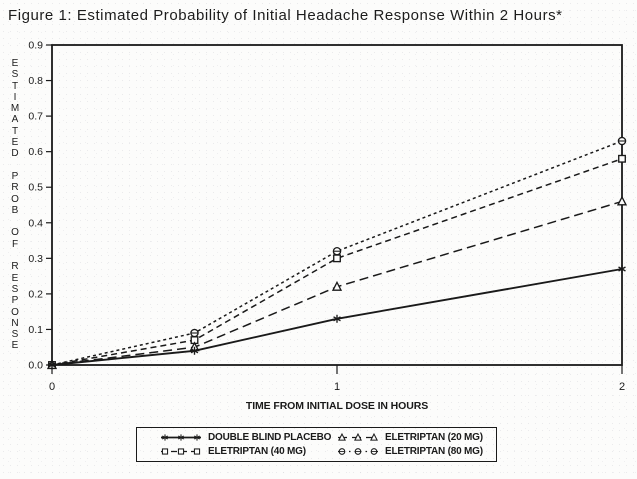  I want to click on y-tick-label: 0.1, so click(35, 330).